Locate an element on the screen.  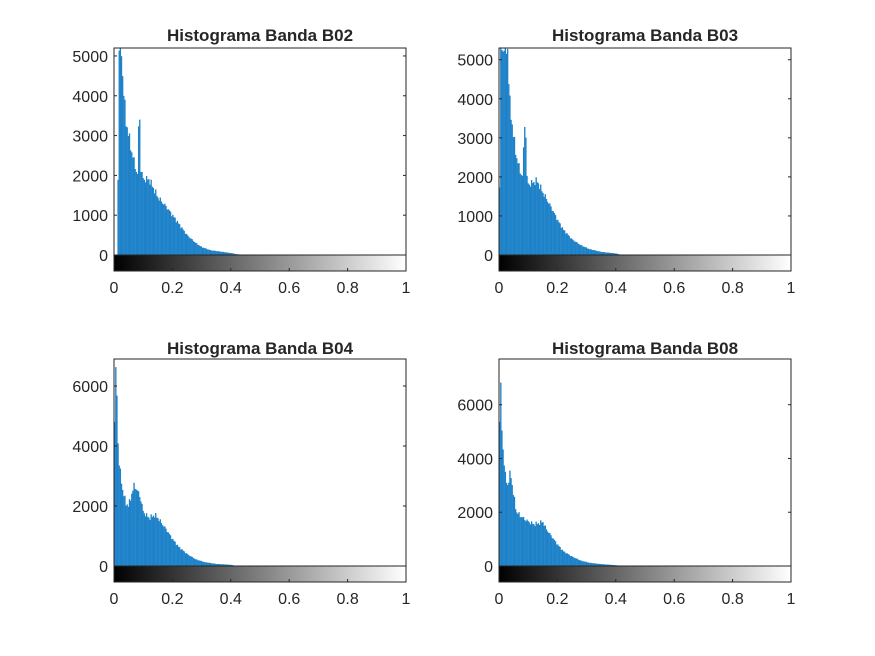
x-tick-label: 0.2 is located at coordinates (172, 288).